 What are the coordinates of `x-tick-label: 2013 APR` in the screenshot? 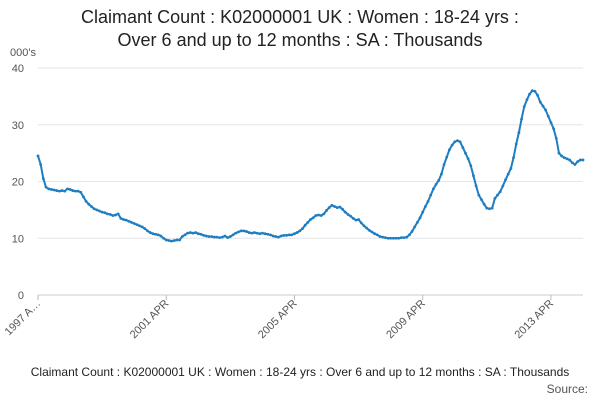 It's located at (535, 320).